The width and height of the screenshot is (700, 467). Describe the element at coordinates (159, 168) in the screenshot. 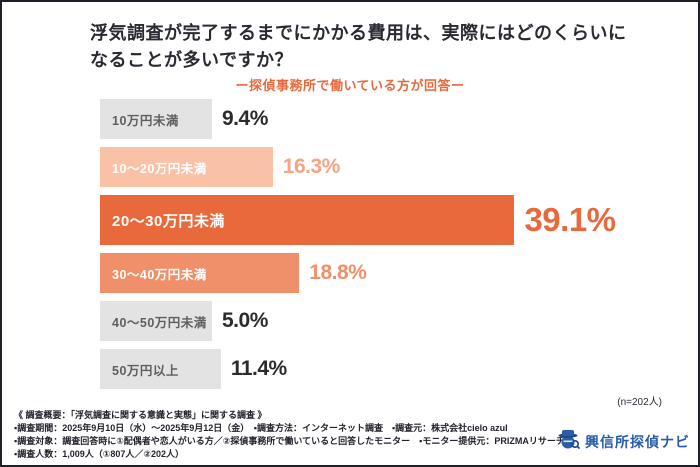

I see `bar-category-label: 10〜20万円未満` at that location.